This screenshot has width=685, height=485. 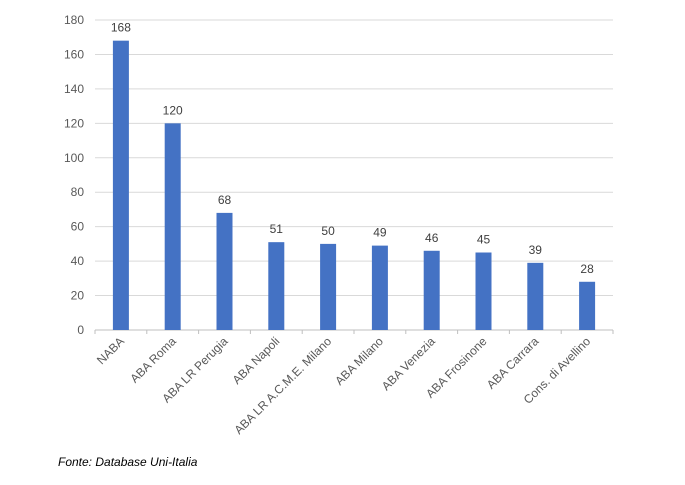 I want to click on y-tick-label: 160, so click(x=74, y=54).